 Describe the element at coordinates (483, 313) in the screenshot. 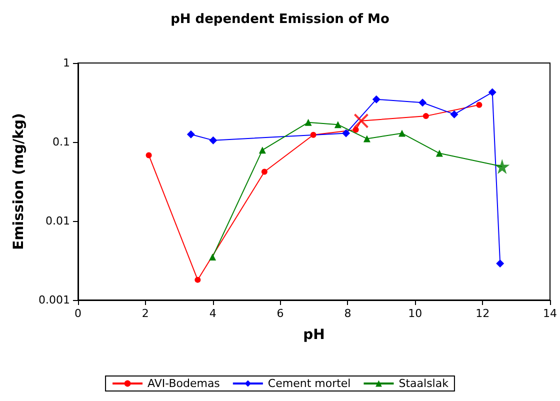

I see `x-tick-label: 12` at that location.